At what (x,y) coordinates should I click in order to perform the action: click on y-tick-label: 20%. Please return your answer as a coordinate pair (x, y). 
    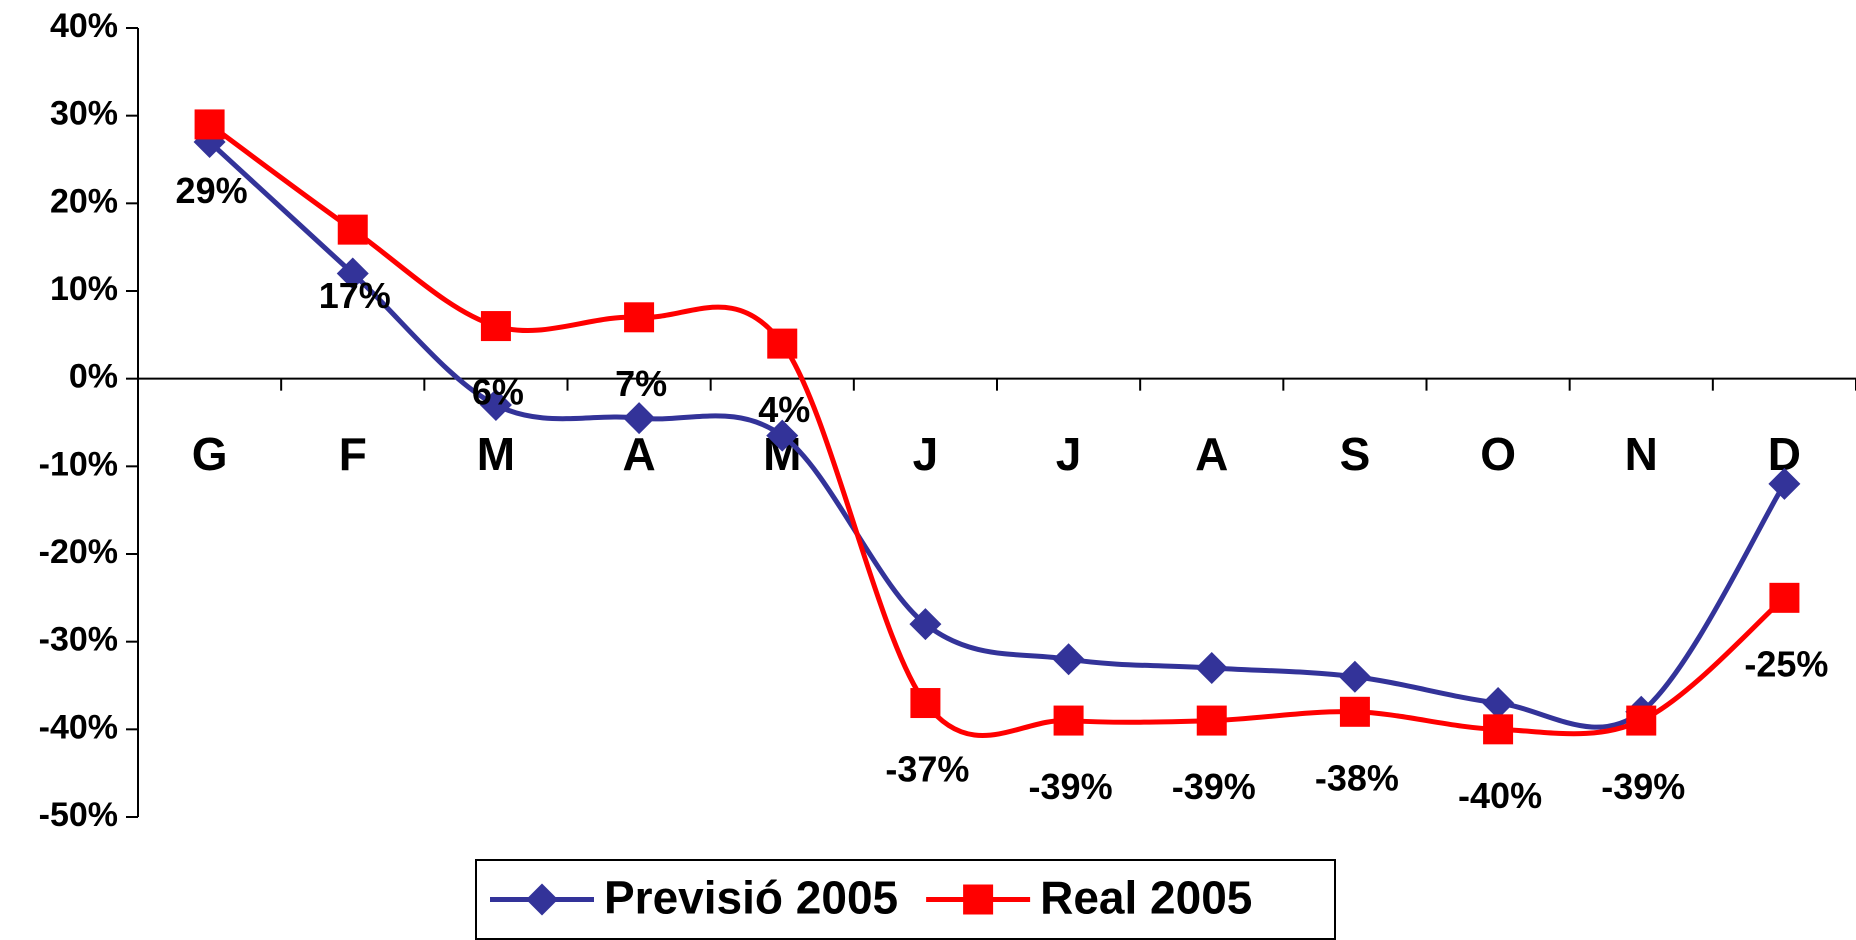
    Looking at the image, I should click on (84, 201).